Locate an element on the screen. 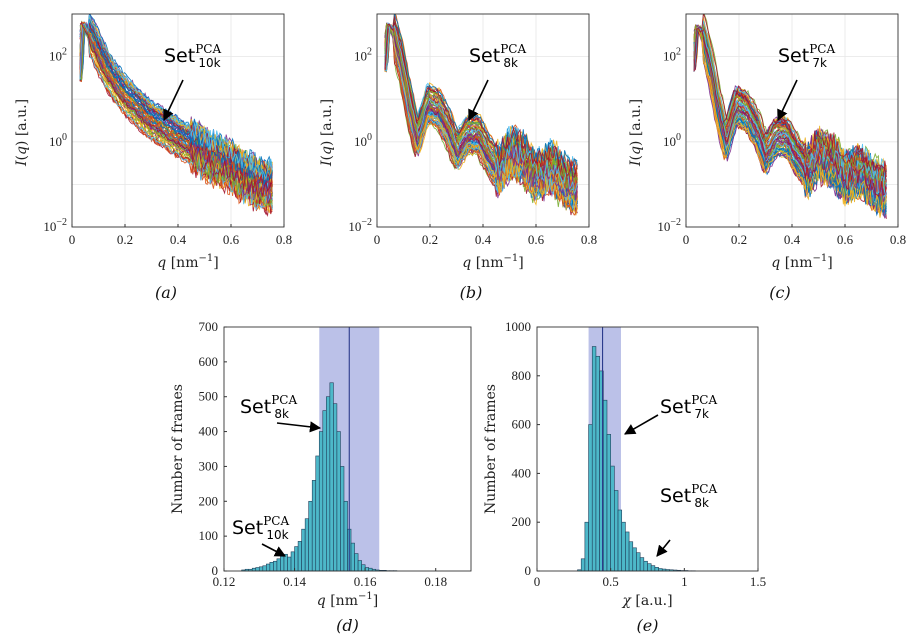  x-tick-label: 1.5 is located at coordinates (758, 581).